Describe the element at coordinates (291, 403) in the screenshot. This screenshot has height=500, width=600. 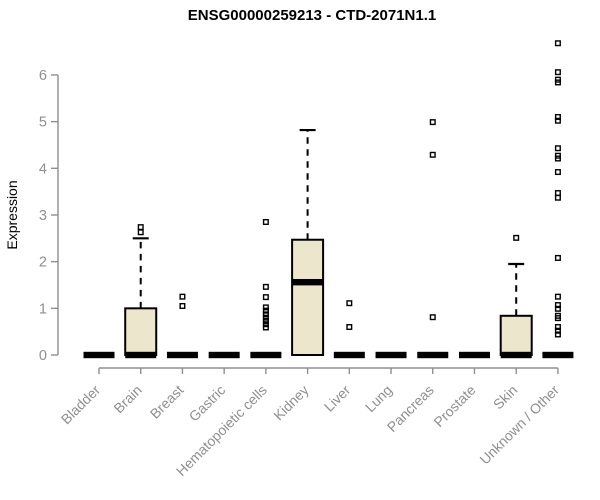
I see `x-category-label: Kidney` at that location.